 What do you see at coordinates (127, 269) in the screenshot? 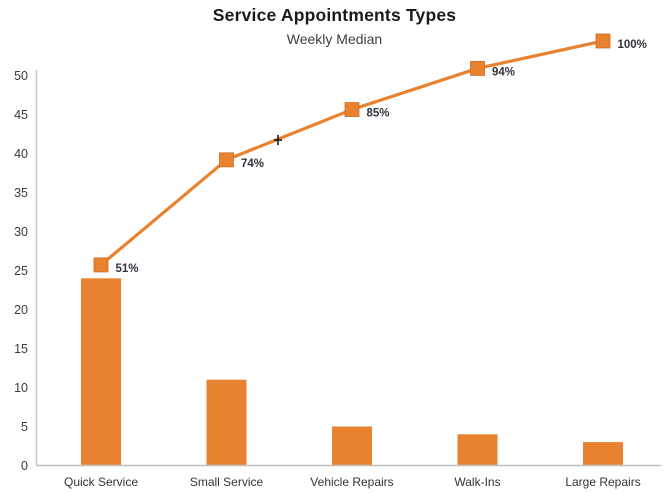
I see `percent-label: 51%` at bounding box center [127, 269].